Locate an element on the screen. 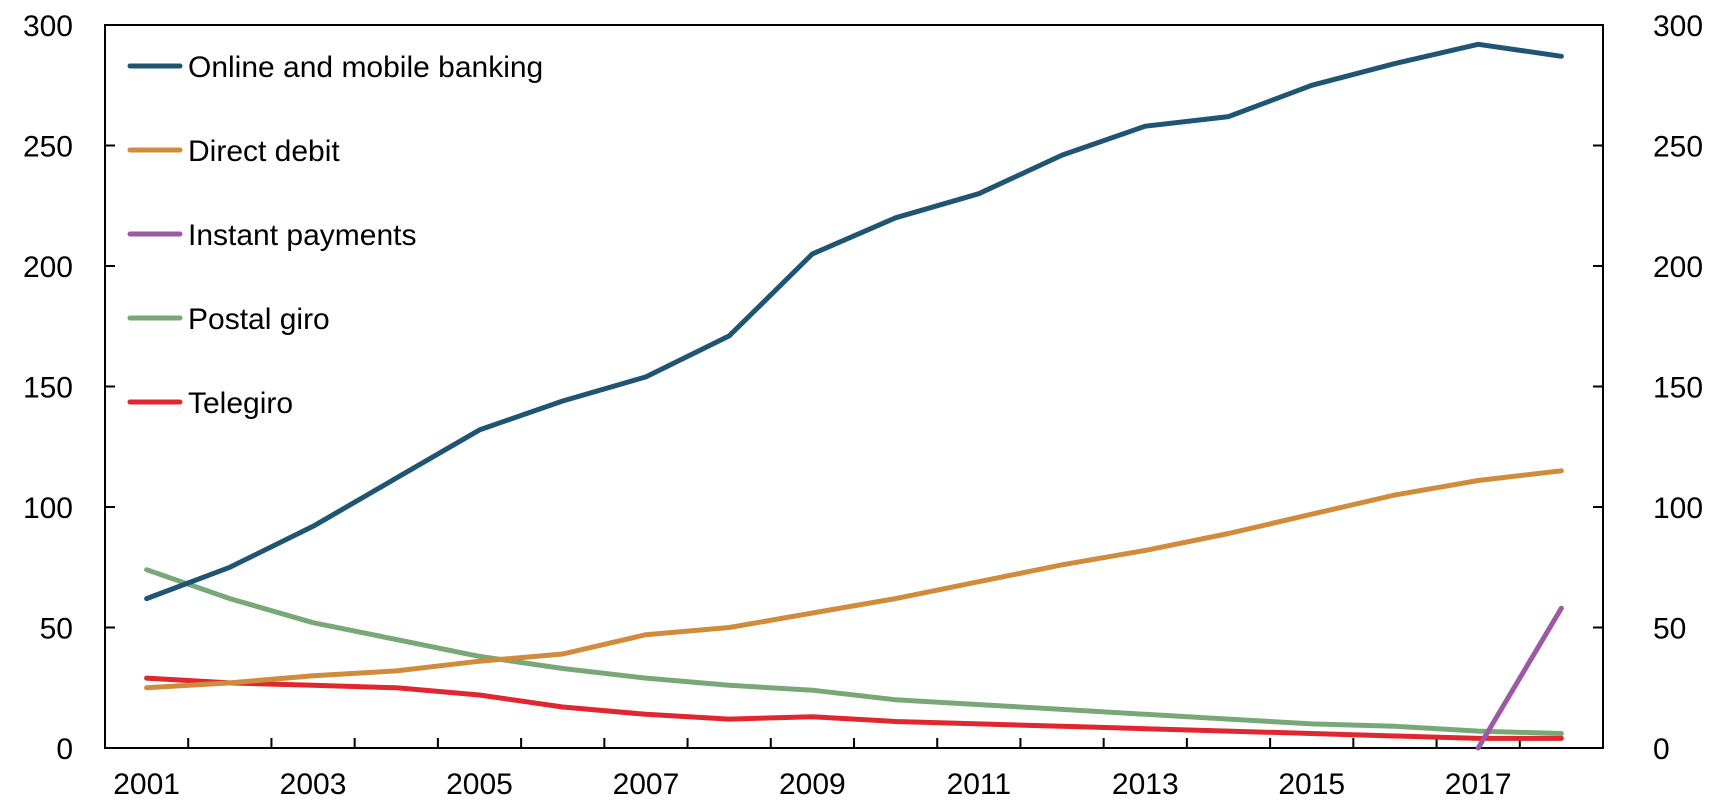  x-tick-label: 2003 is located at coordinates (313, 784).